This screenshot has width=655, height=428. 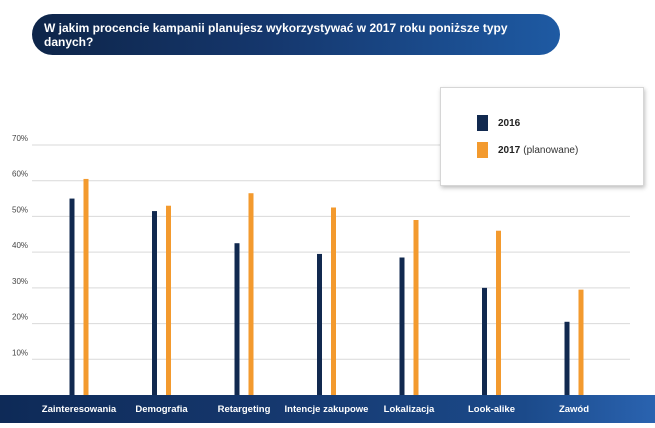 I want to click on legend-label-2017: 2017, so click(x=509, y=150).